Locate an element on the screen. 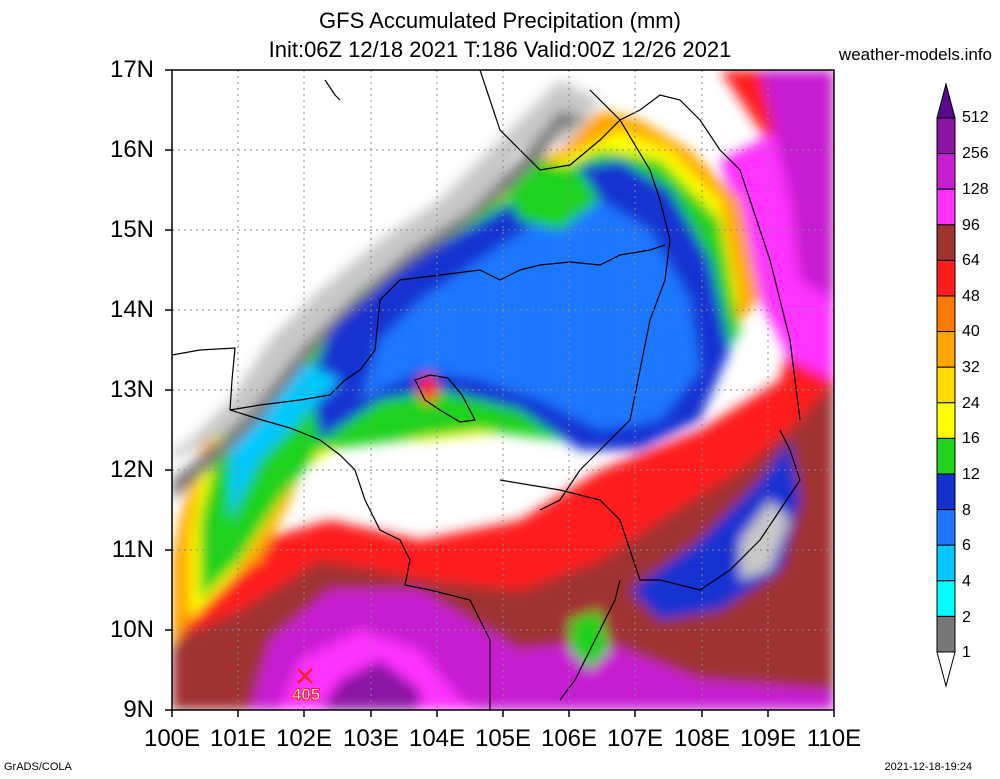  footer-software: GrADS/COLA is located at coordinates (38, 767).